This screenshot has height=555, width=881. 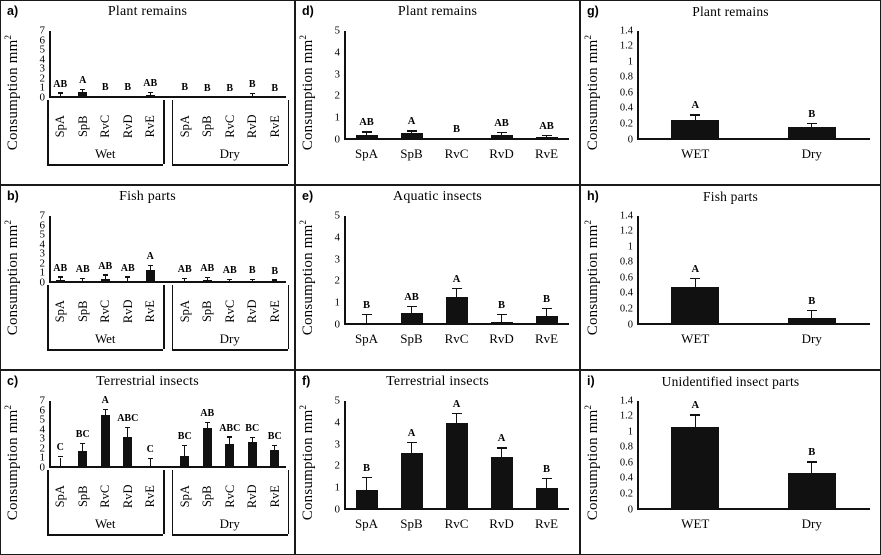 What do you see at coordinates (626, 262) in the screenshot?
I see `y-axis-tick-label: 0.8` at bounding box center [626, 262].